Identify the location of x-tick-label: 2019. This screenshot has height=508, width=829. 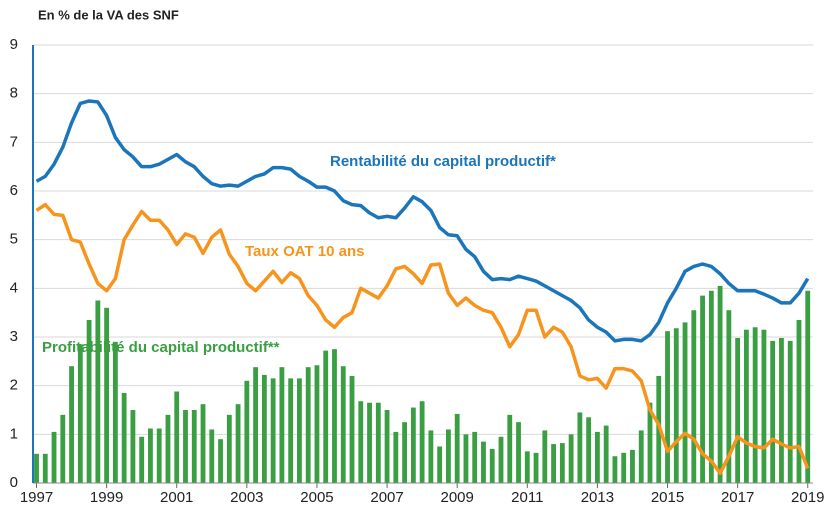
(807, 497).